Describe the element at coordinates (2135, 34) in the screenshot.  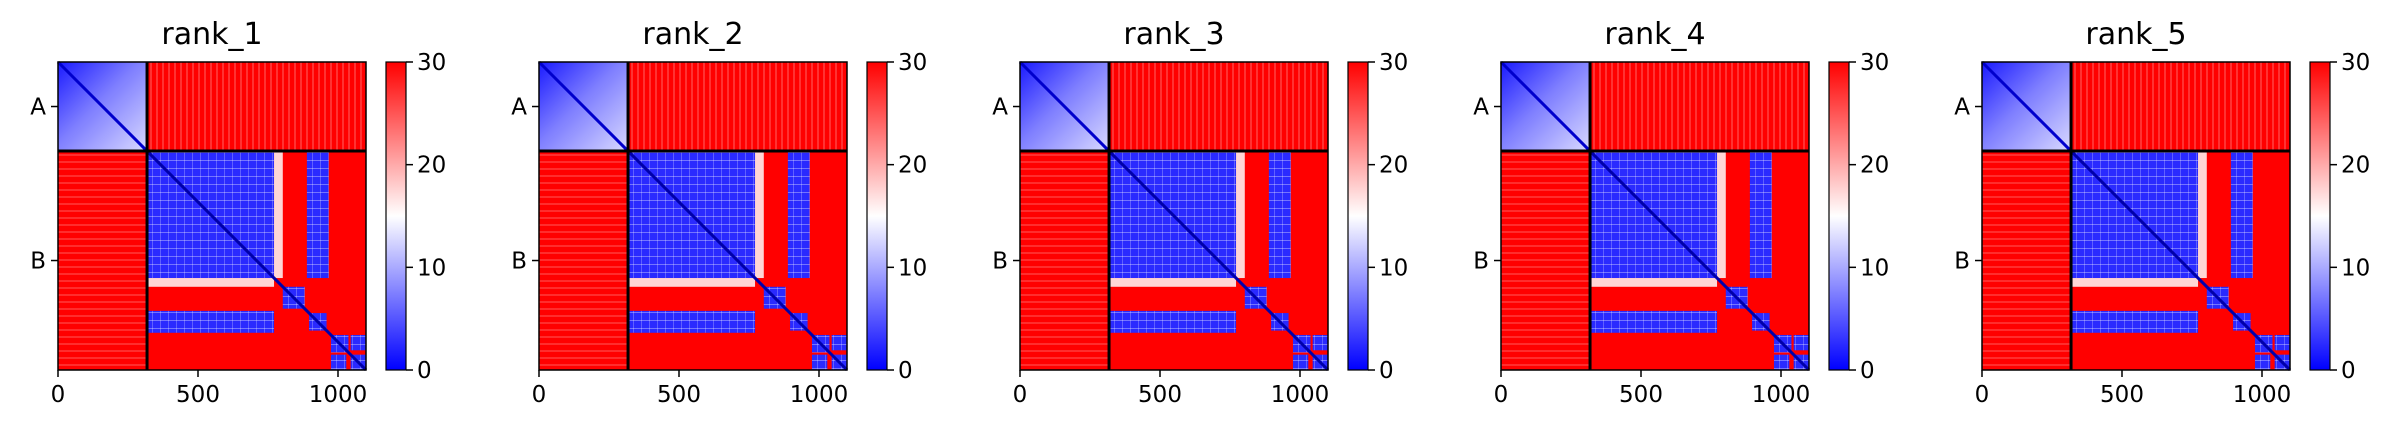
I see `panel-title: rank_5` at that location.